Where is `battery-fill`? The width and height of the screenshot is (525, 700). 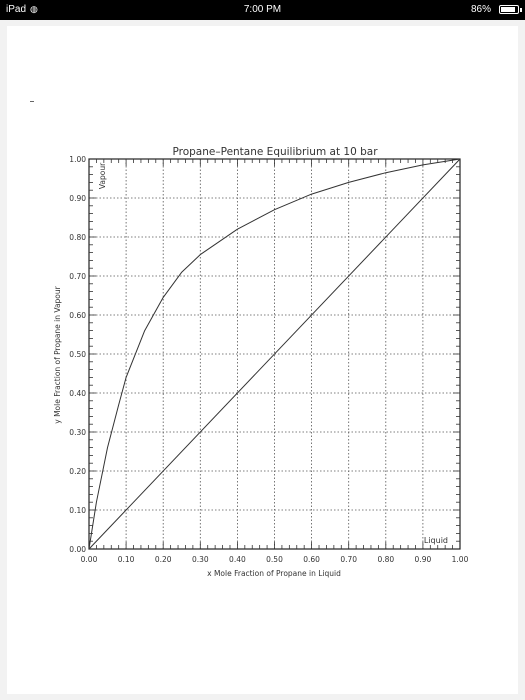 battery-fill is located at coordinates (508, 9).